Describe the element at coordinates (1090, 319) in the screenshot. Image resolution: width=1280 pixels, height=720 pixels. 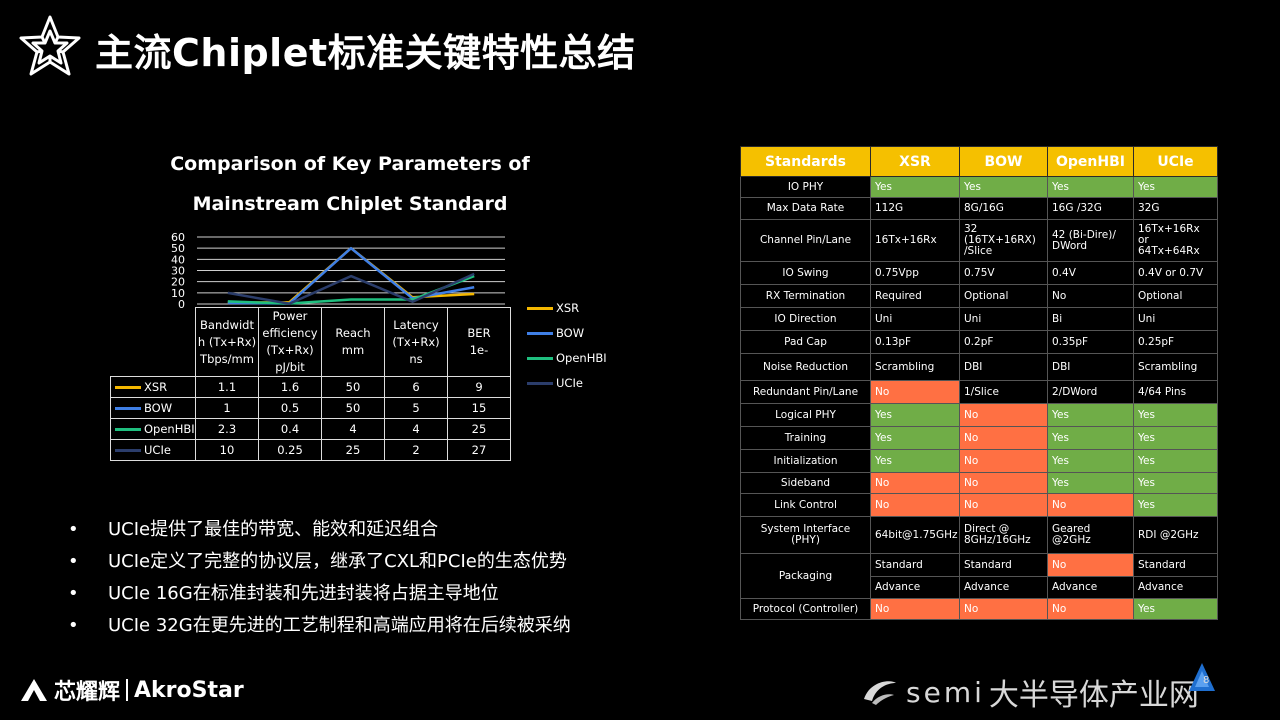
I see `table-cell: Bi` at that location.